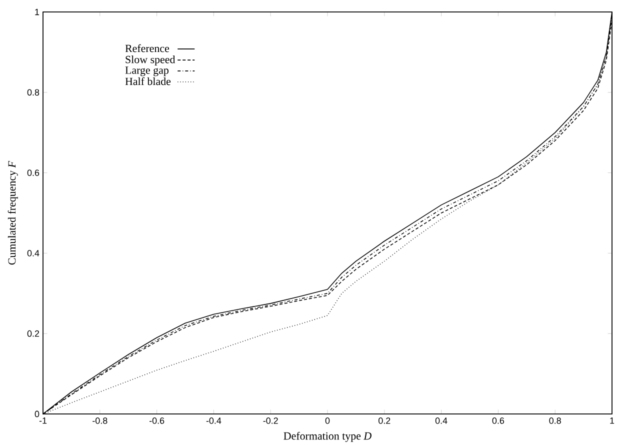 This screenshot has height=445, width=642. Describe the element at coordinates (33, 173) in the screenshot. I see `y-tick-label: 0.6` at that location.